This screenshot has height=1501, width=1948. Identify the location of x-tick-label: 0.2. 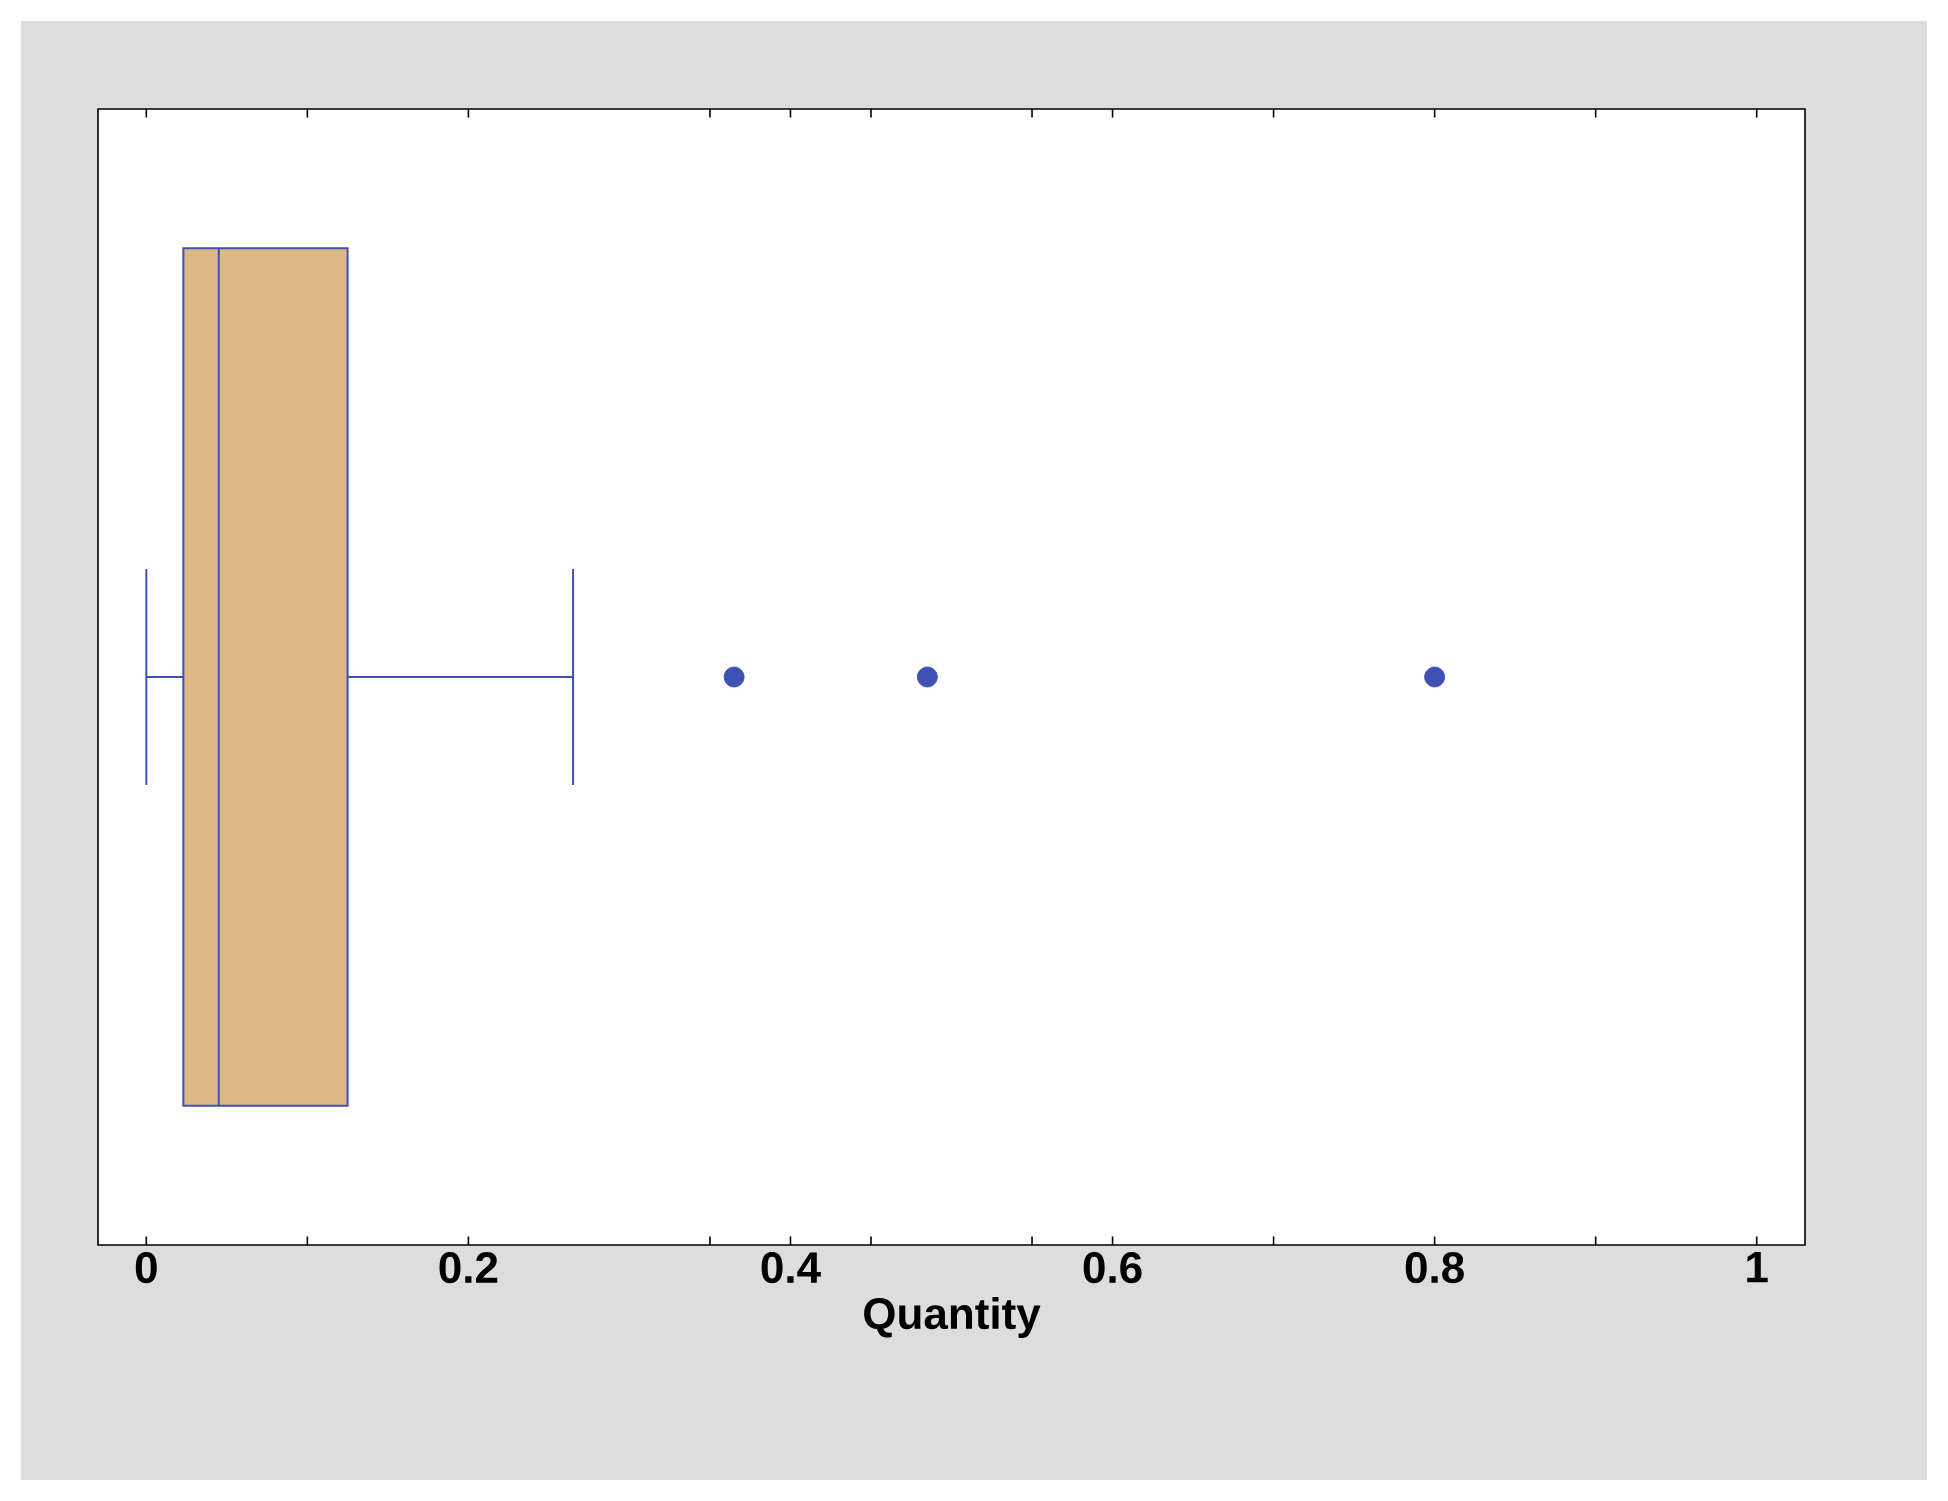
(468, 1268).